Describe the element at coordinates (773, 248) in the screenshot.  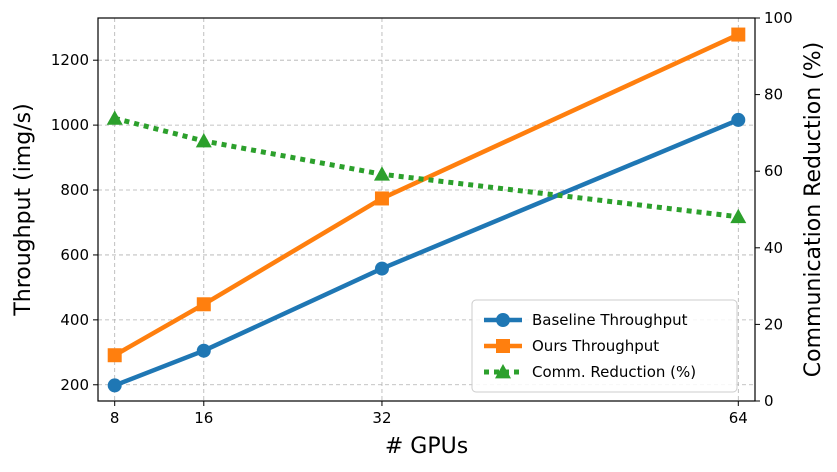
I see `y-right-tick-label: 40` at that location.